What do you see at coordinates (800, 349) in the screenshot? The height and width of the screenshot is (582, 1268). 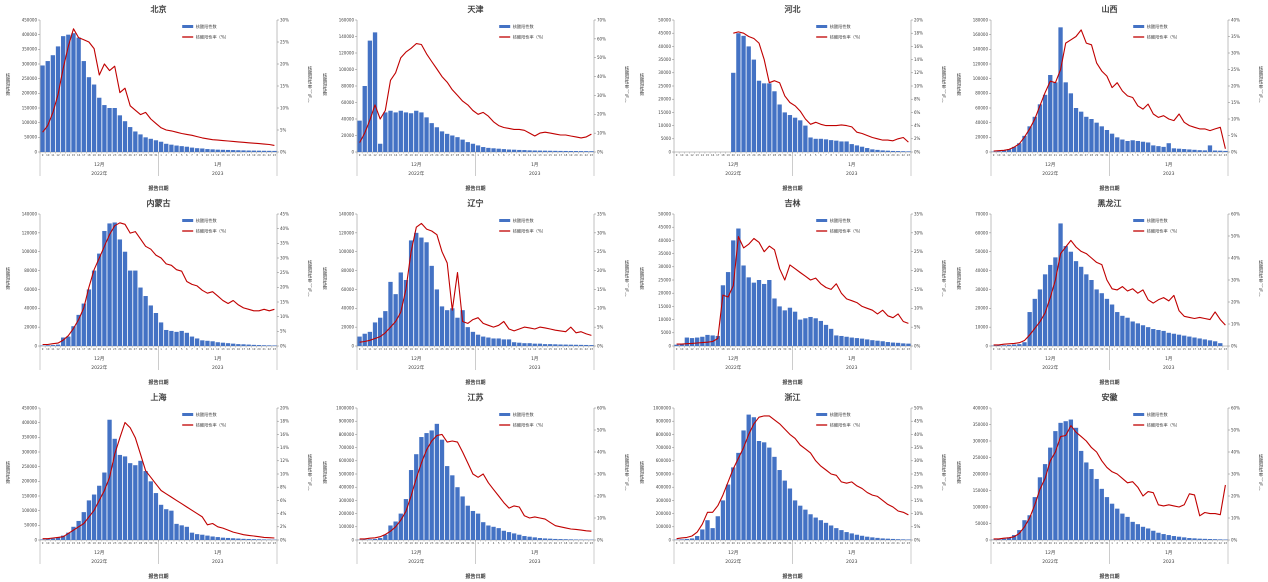 I see `tick-label: 2` at bounding box center [800, 349].